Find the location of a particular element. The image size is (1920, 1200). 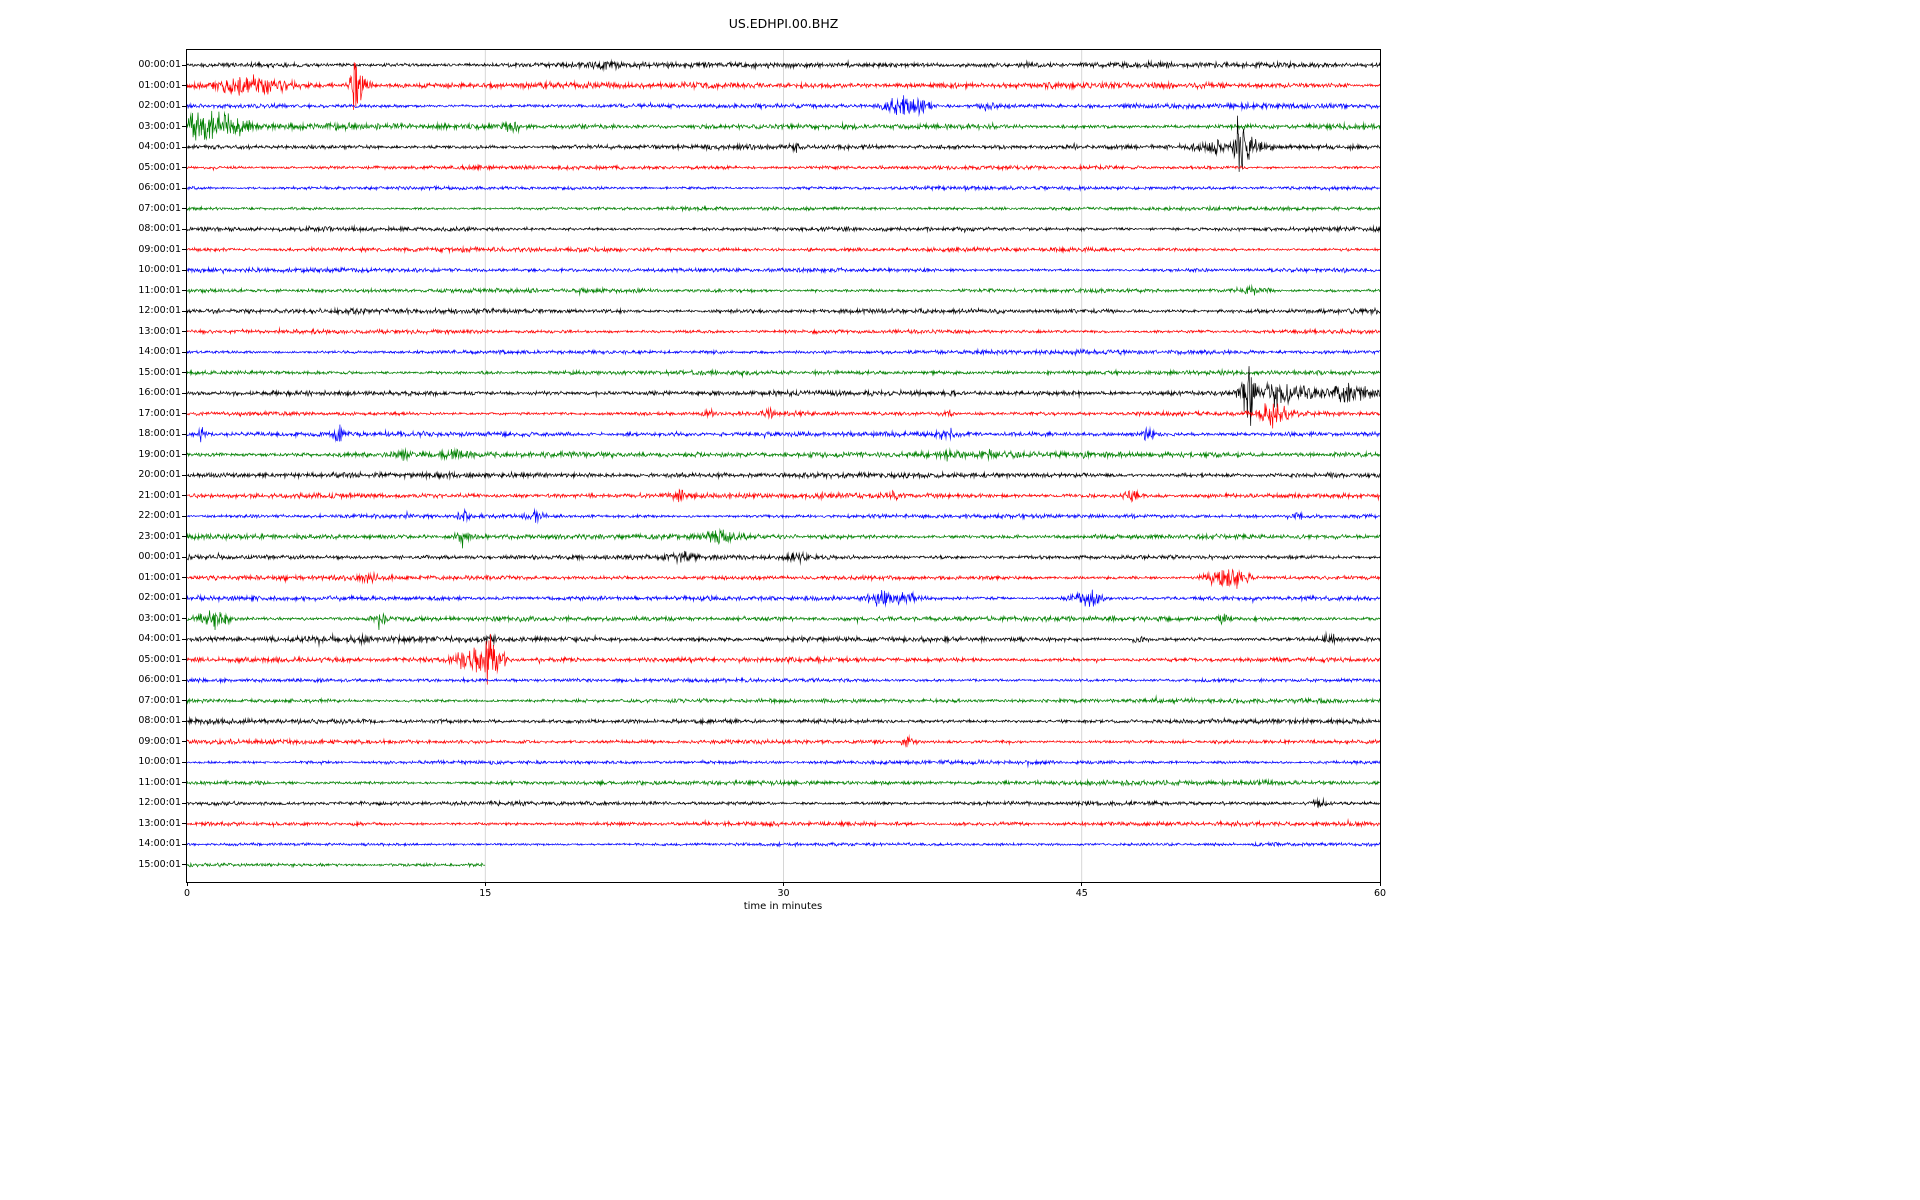

y-tick-label: 23:00:01 is located at coordinates (159, 536).